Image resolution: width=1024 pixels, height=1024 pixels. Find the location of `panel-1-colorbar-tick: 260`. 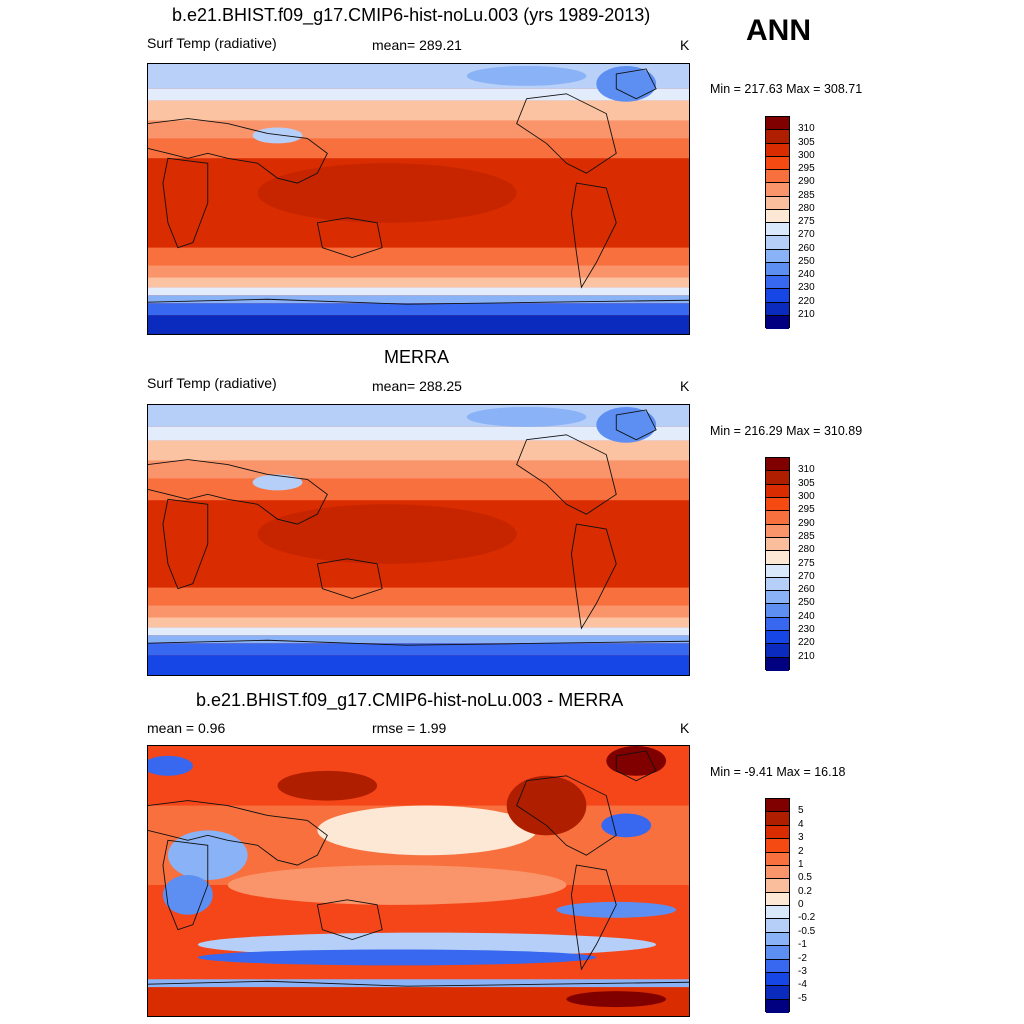

panel-1-colorbar-tick: 260 is located at coordinates (806, 248).